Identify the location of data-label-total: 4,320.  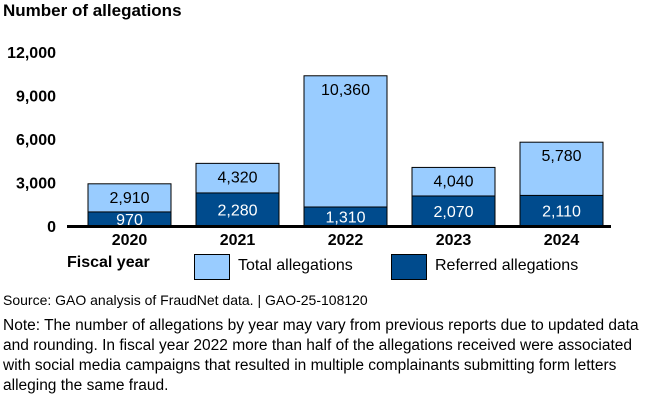
(237, 177).